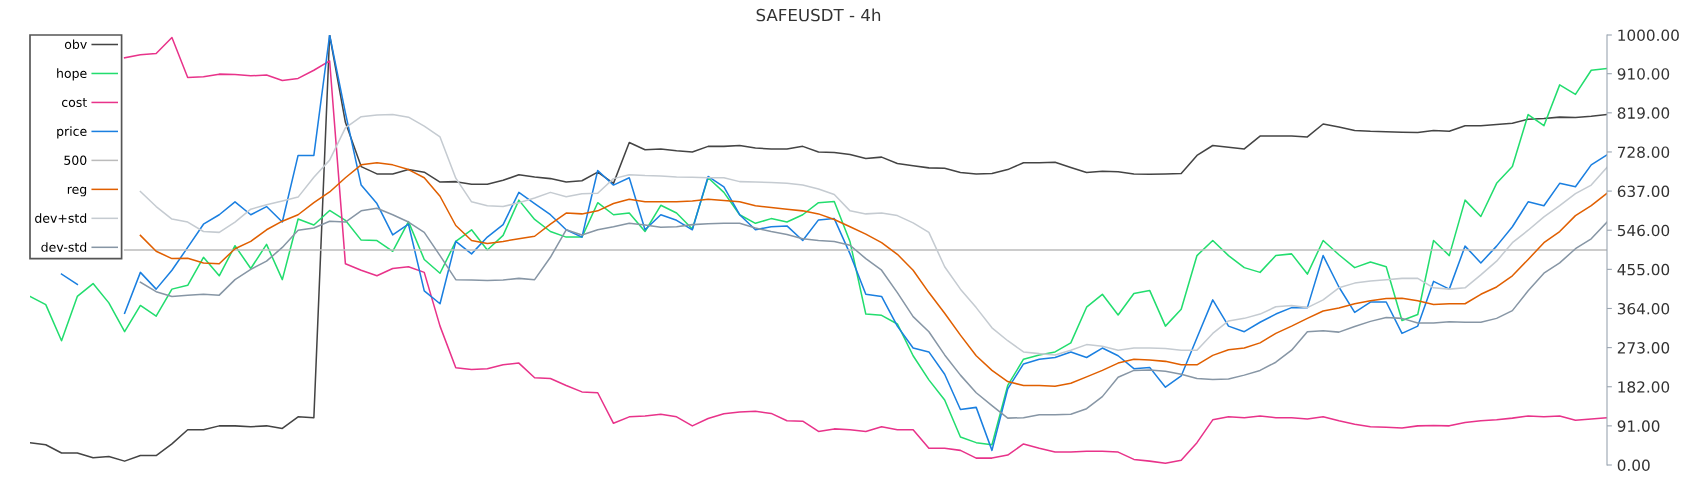  Describe the element at coordinates (1648, 35) in the screenshot. I see `y-tick-label: 1000.00` at that location.